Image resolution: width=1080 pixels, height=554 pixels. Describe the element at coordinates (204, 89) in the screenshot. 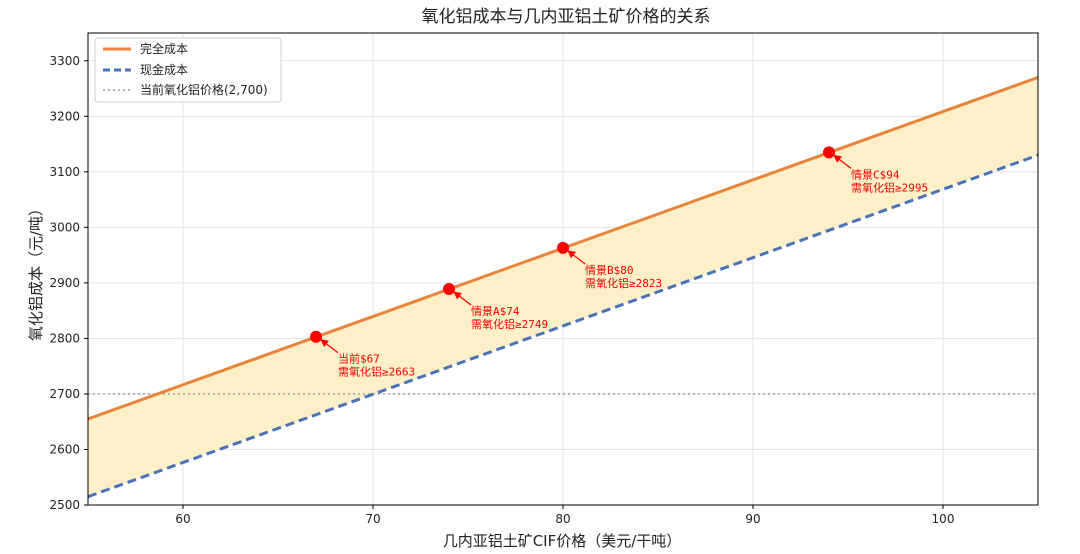

I see `legend-label-reference: 当前氧化铝价格(2,700)` at that location.